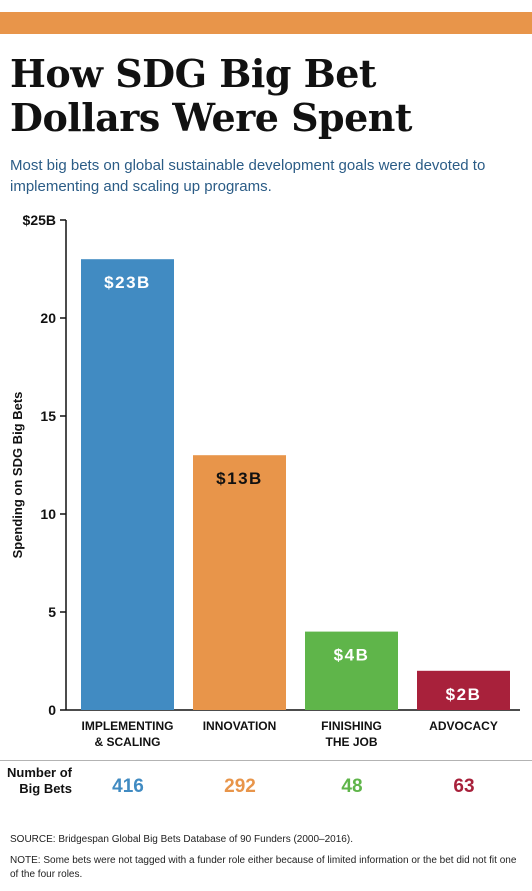  What do you see at coordinates (39, 220) in the screenshot?
I see `y-tick-label: $25B` at bounding box center [39, 220].